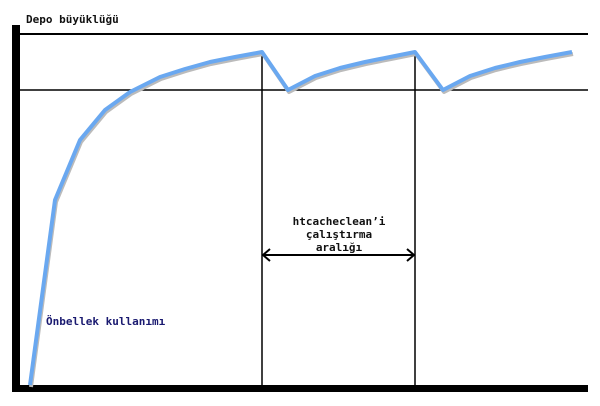  Describe the element at coordinates (339, 247) in the screenshot. I see `interval-label-line: aralığı` at that location.